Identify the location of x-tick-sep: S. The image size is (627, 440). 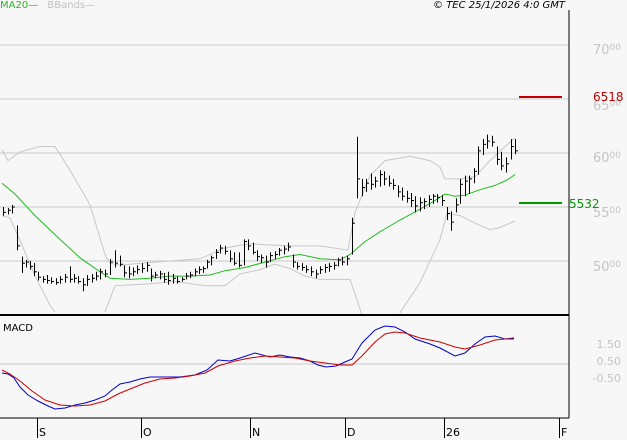
(42, 432).